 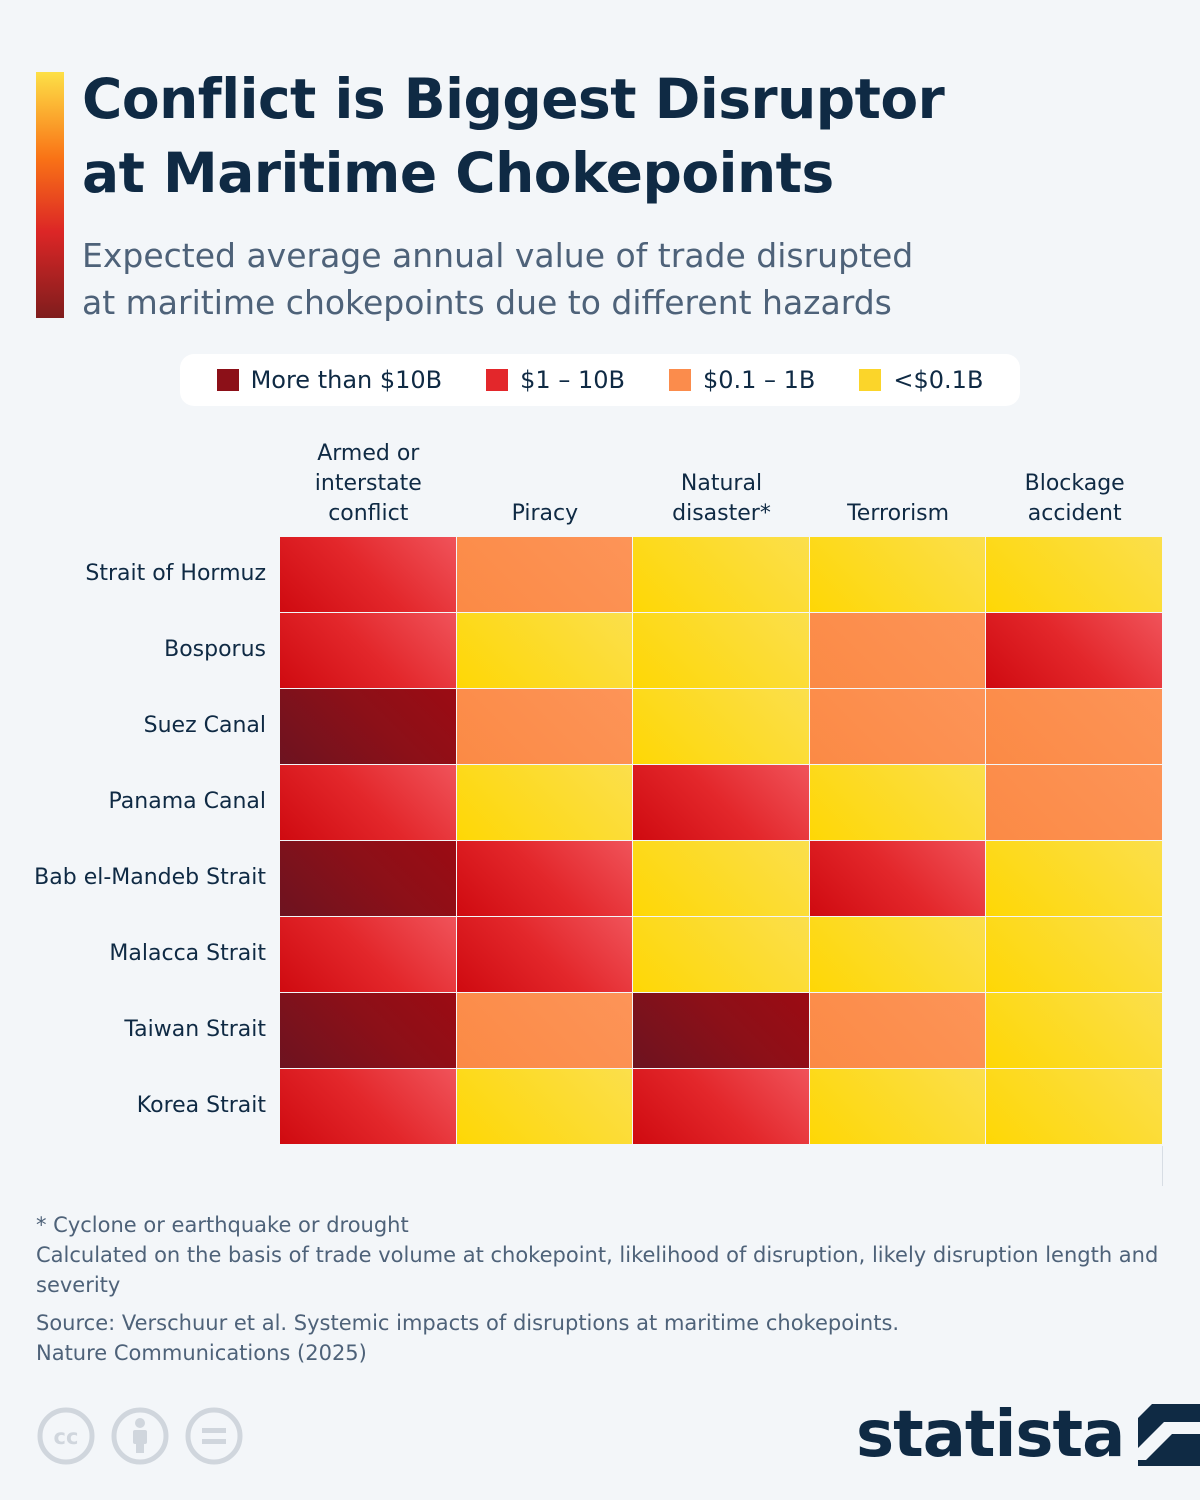 I want to click on svg-text: cc, so click(x=66, y=1437).